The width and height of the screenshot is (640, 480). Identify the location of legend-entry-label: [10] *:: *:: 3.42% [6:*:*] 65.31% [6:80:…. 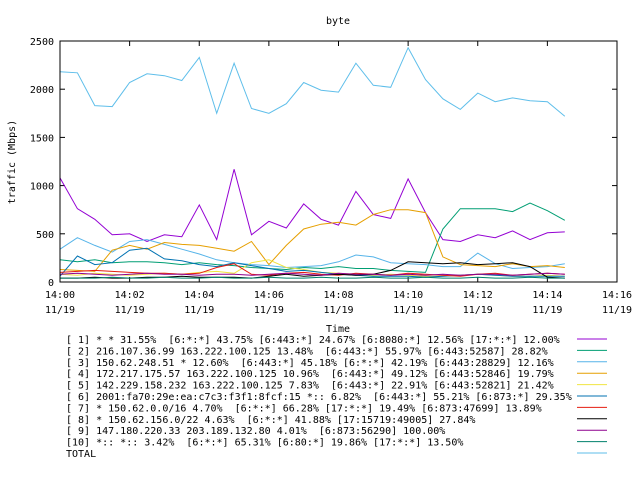
(264, 443).